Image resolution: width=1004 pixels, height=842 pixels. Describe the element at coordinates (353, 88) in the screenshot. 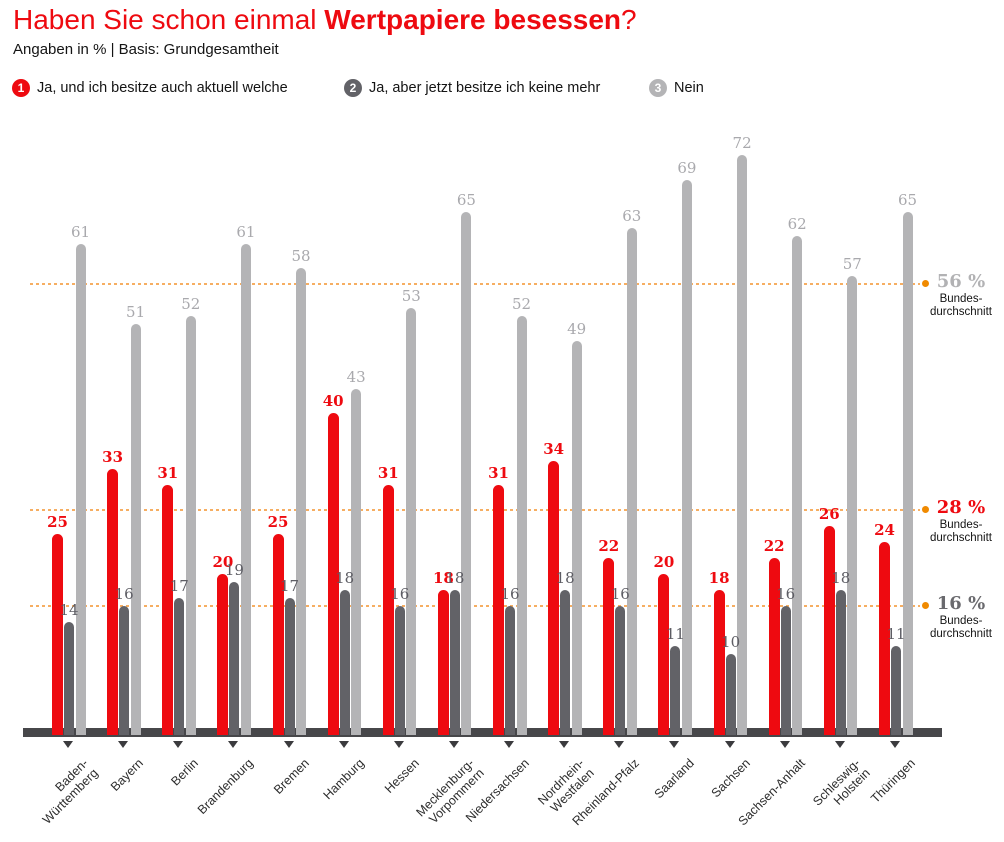

I see `legend-badge-2-icon: 2` at that location.